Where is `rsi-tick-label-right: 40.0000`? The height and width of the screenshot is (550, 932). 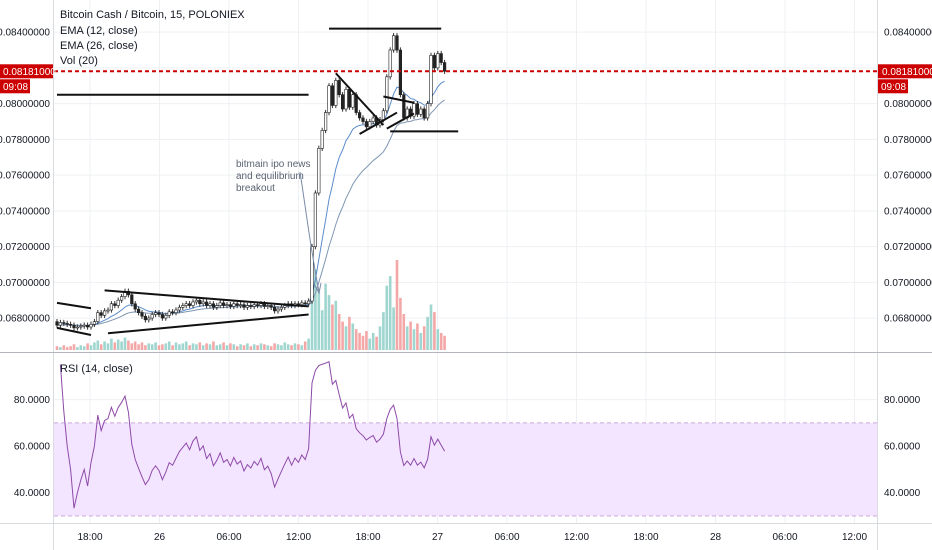
rsi-tick-label-right: 40.0000 is located at coordinates (902, 493).